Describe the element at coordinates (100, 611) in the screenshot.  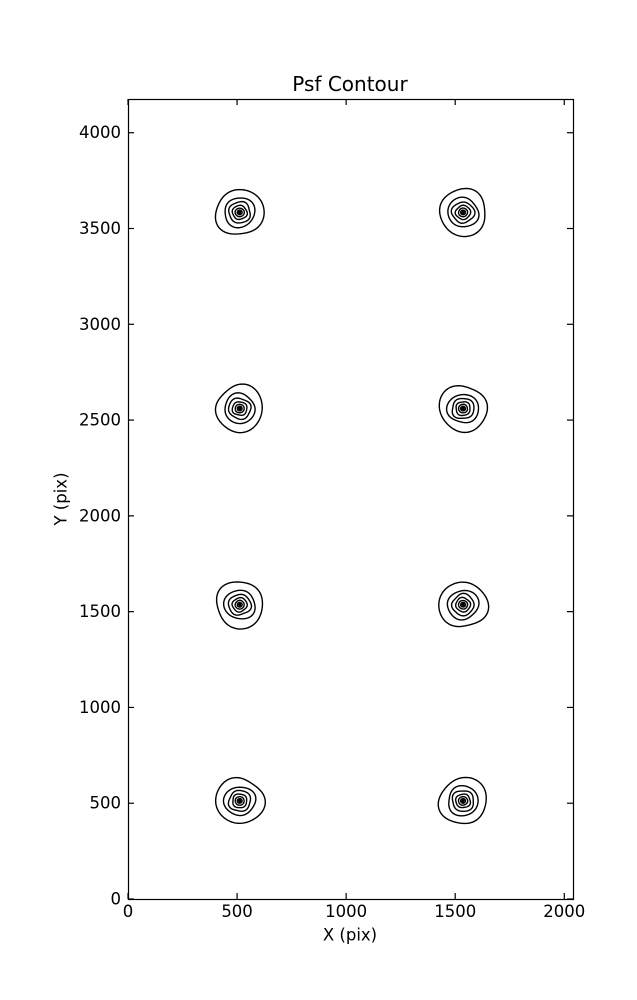
I see `y-tick-label: 1500` at that location.